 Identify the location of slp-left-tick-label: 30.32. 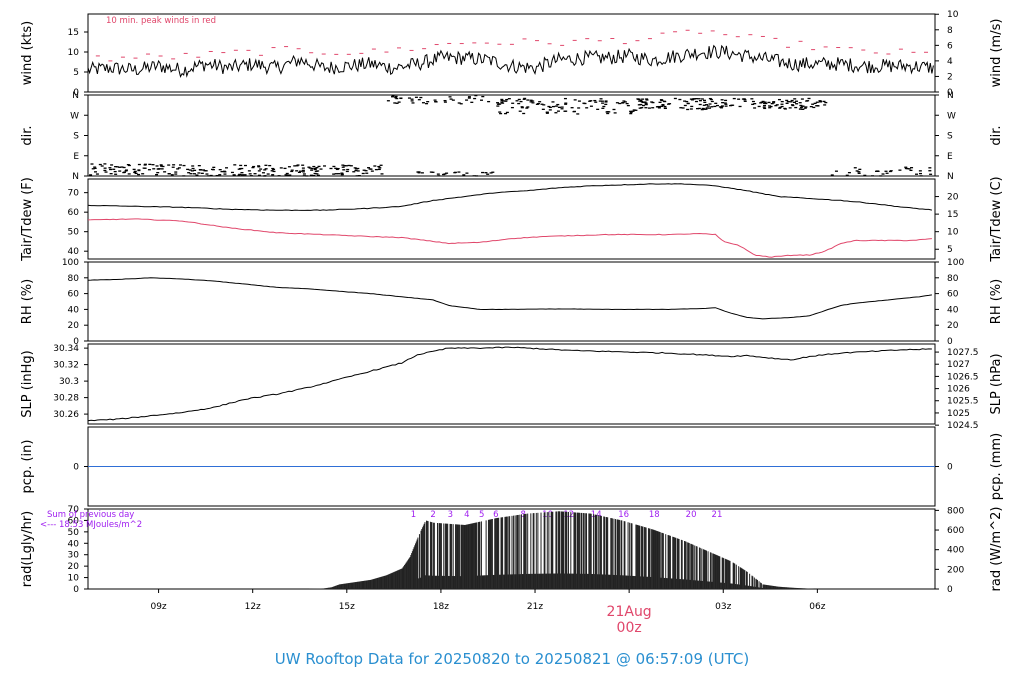
(66, 366).